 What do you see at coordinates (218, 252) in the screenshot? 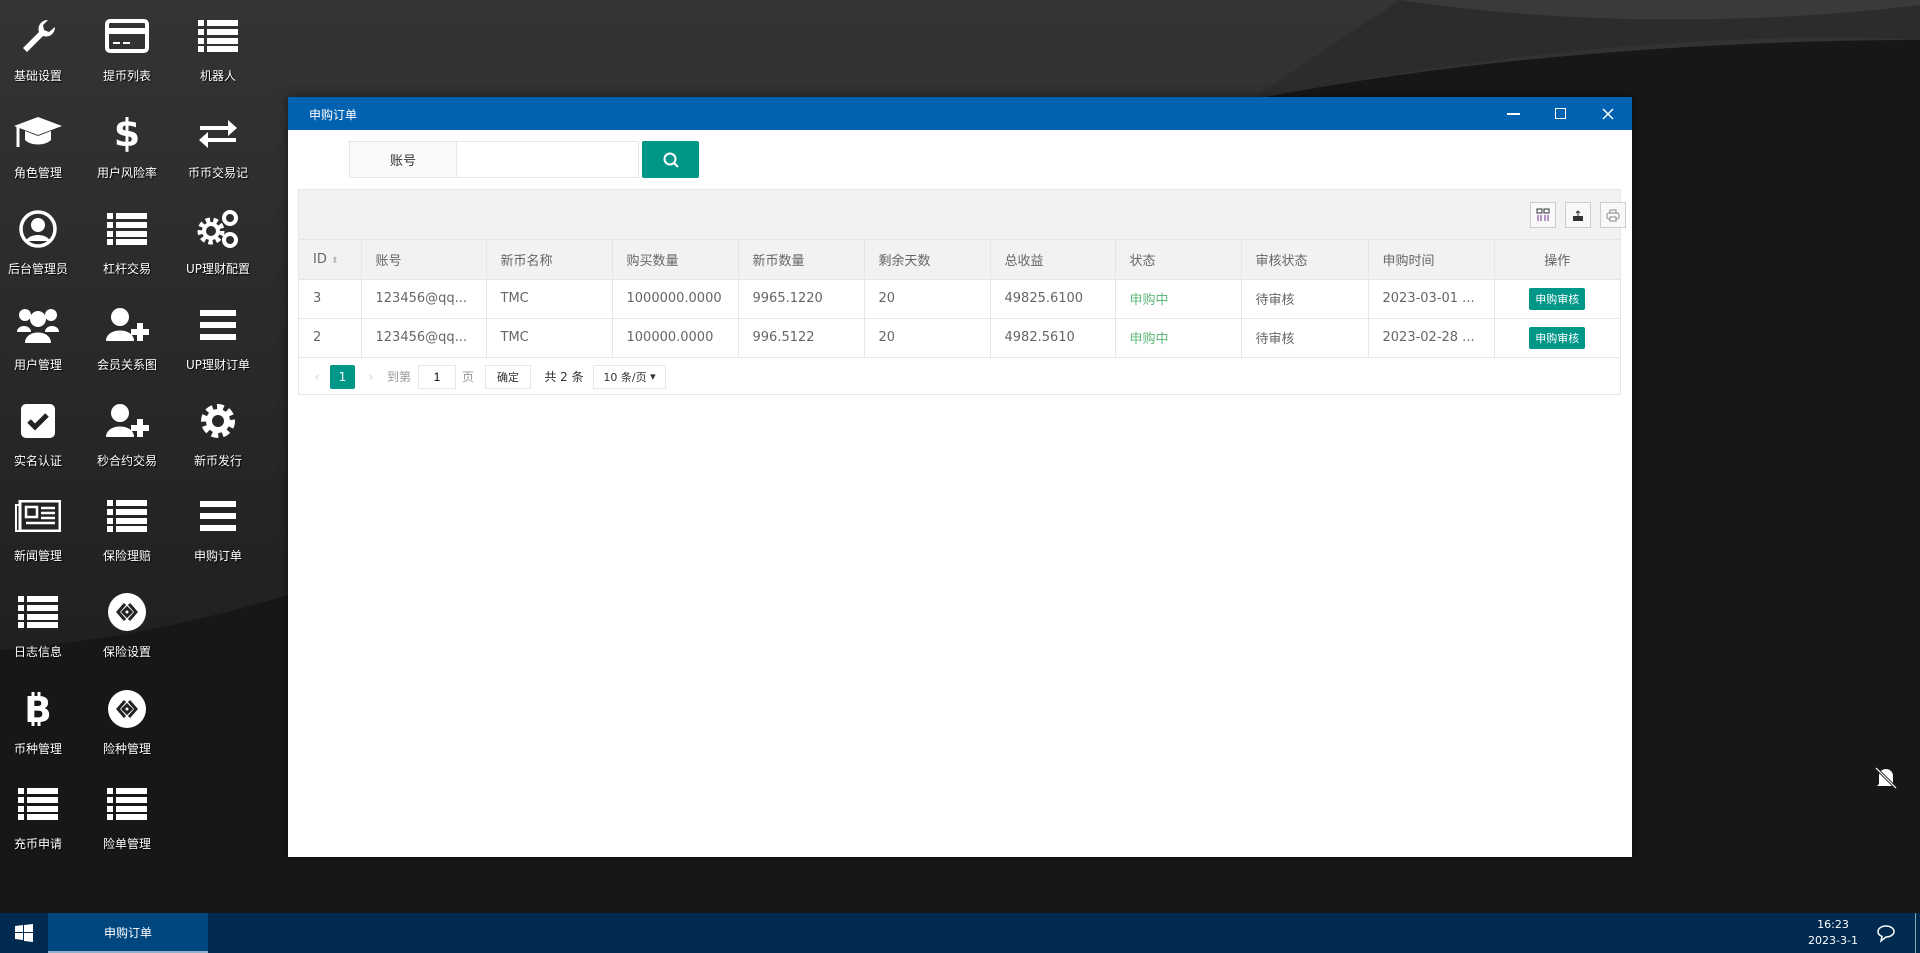
I see `desktop-icon-8: UP理财配置` at bounding box center [218, 252].